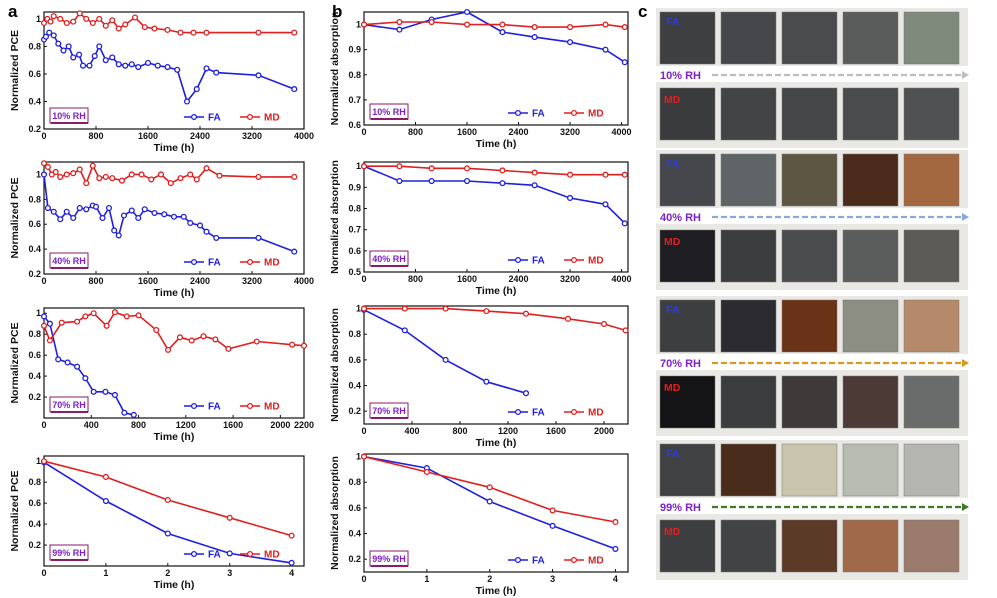  I want to click on y-tick-label: 0.2, so click(34, 397).